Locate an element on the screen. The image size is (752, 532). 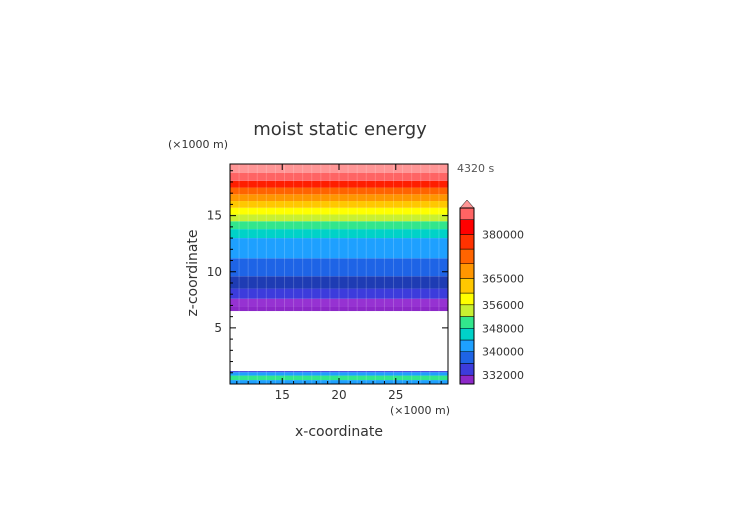
y-axis: 5 10 15 is located at coordinates (327, 272).